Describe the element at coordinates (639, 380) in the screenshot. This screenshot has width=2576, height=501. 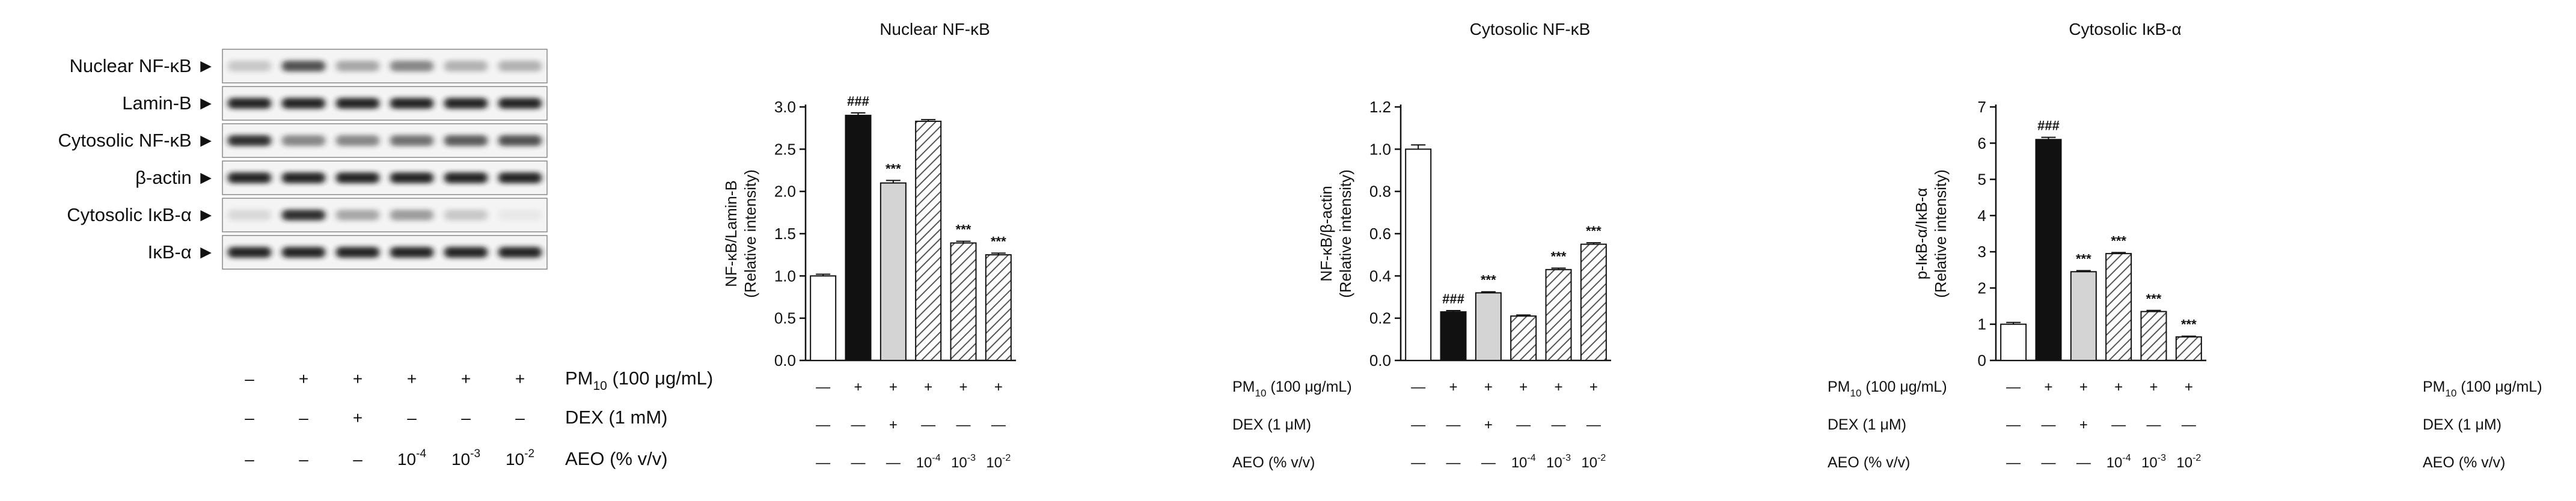
I see `blot-treatment-label: PM10 (100 μg/mL)` at that location.